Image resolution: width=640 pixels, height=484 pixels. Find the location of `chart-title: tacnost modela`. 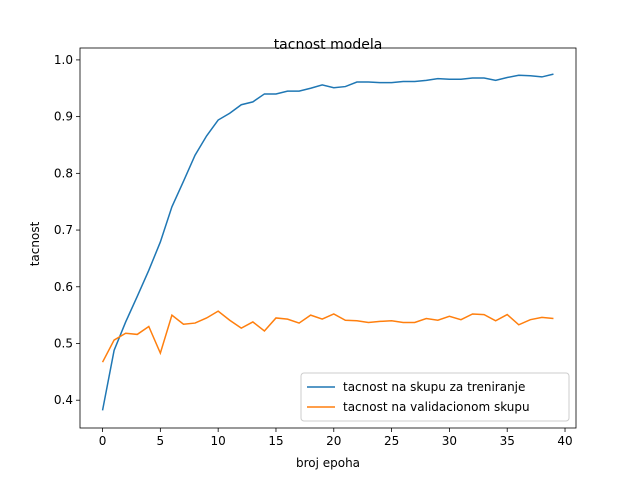

chart-title: tacnost modela is located at coordinates (328, 45).